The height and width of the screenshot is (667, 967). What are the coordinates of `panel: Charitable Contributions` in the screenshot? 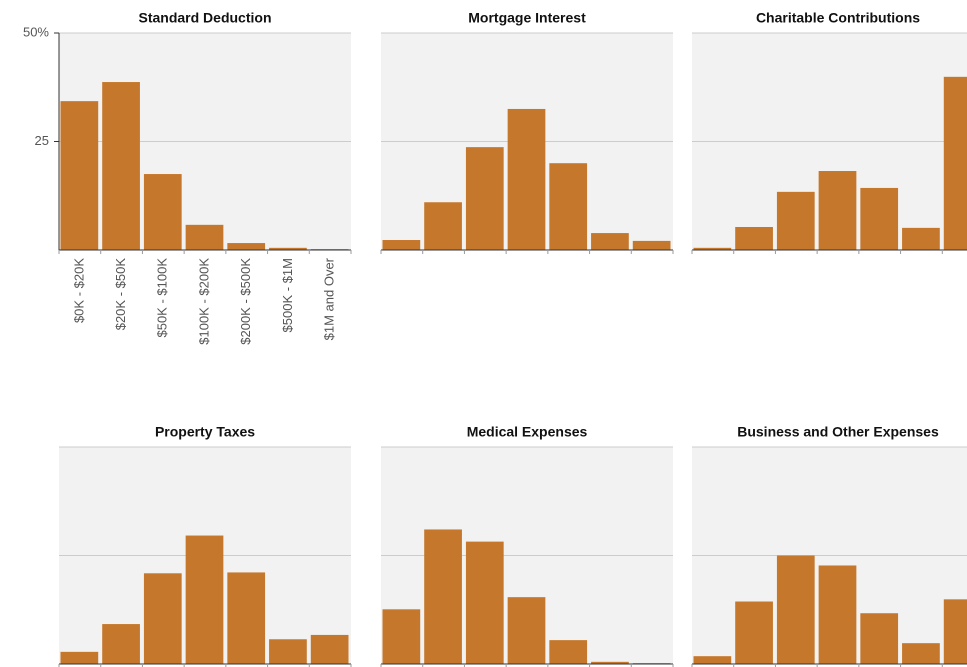 It's located at (829, 132).